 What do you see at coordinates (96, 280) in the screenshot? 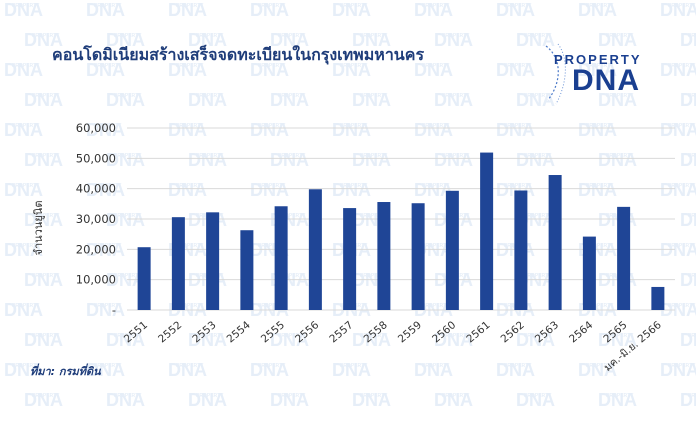
I see `y-tick-label: 10,000` at bounding box center [96, 280].